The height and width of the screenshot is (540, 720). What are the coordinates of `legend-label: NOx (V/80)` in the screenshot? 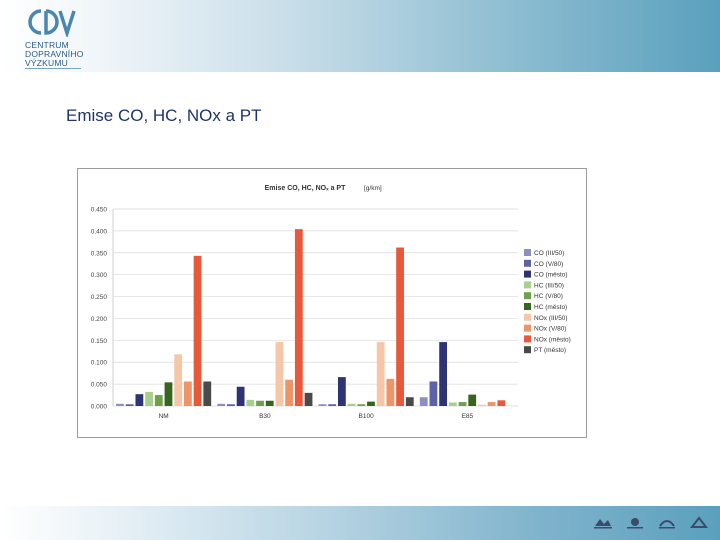 It's located at (550, 329).